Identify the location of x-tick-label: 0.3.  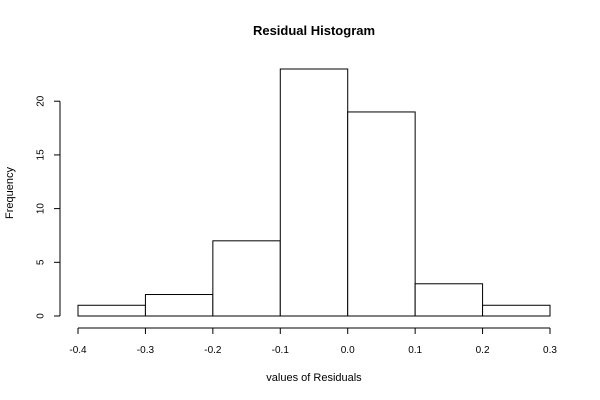
(550, 350).